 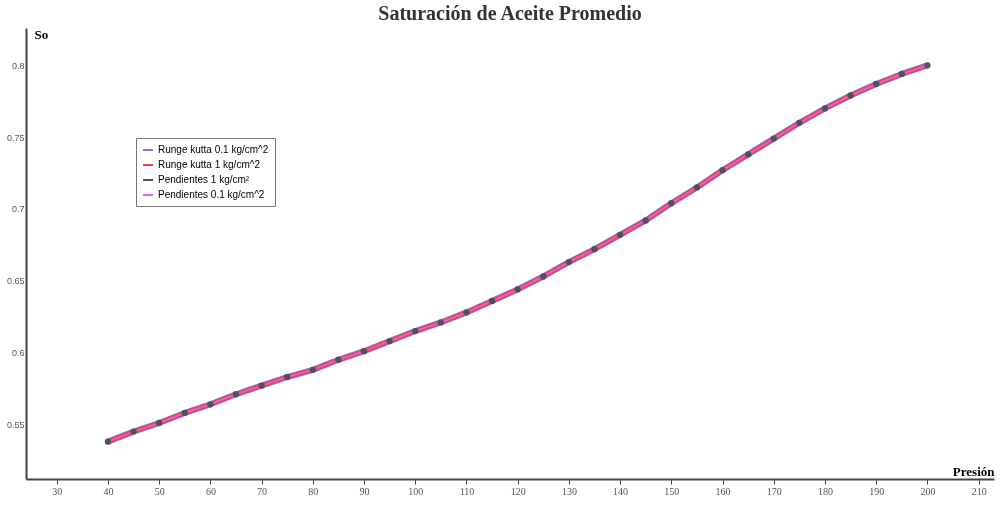 I want to click on x-tick-label: 70, so click(x=262, y=491).